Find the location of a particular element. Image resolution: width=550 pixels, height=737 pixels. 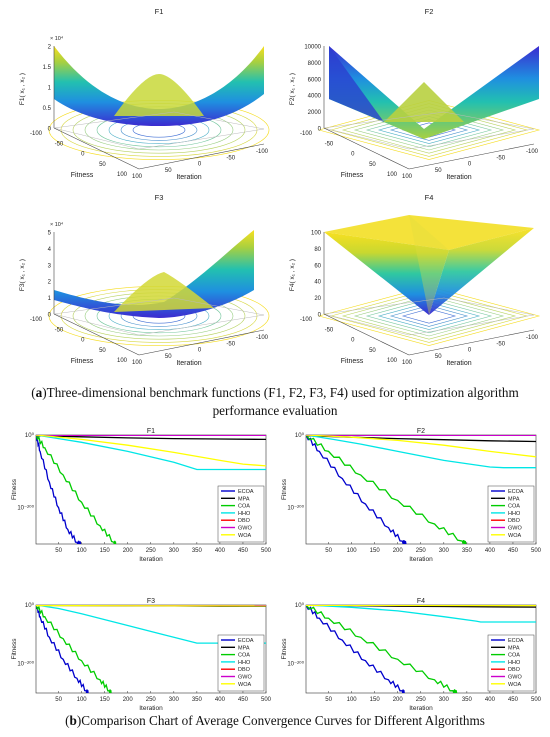

fitness-tick-label: 100 is located at coordinates (392, 361).